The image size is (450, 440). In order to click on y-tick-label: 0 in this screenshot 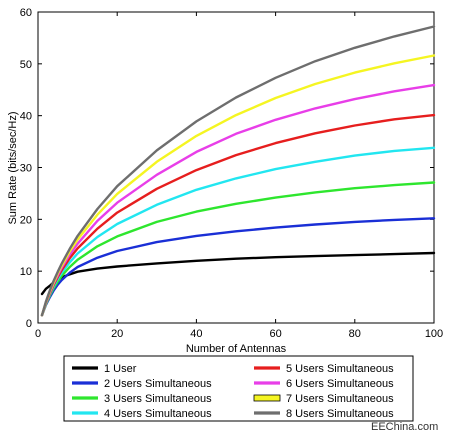, I will do `click(29, 324)`.